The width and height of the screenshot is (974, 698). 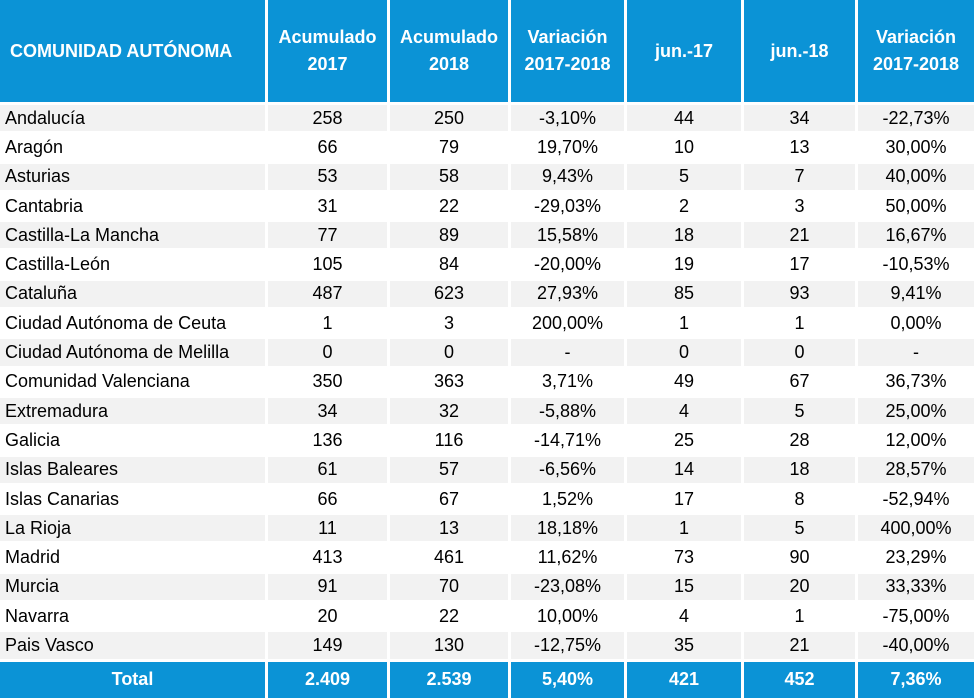 I want to click on value-cell: 84, so click(x=449, y=264).